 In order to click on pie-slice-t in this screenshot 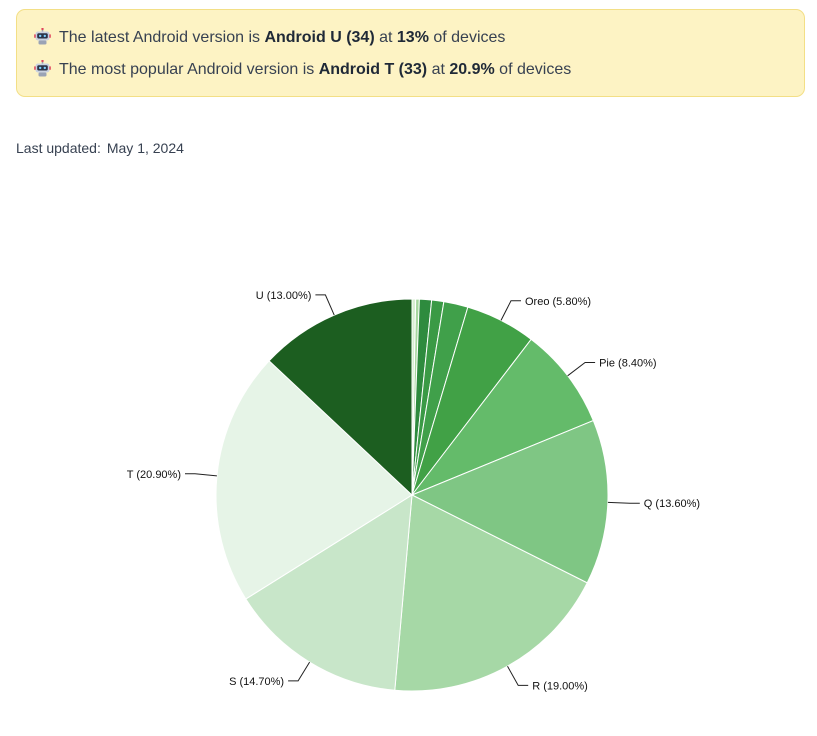, I will do `click(314, 480)`.